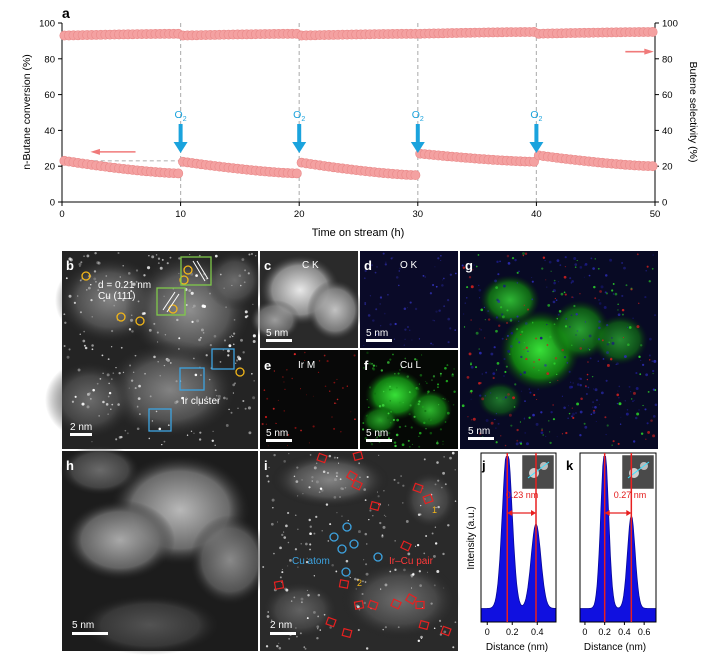  Describe the element at coordinates (487, 632) in the screenshot. I see `x-tick-label: 0` at that location.